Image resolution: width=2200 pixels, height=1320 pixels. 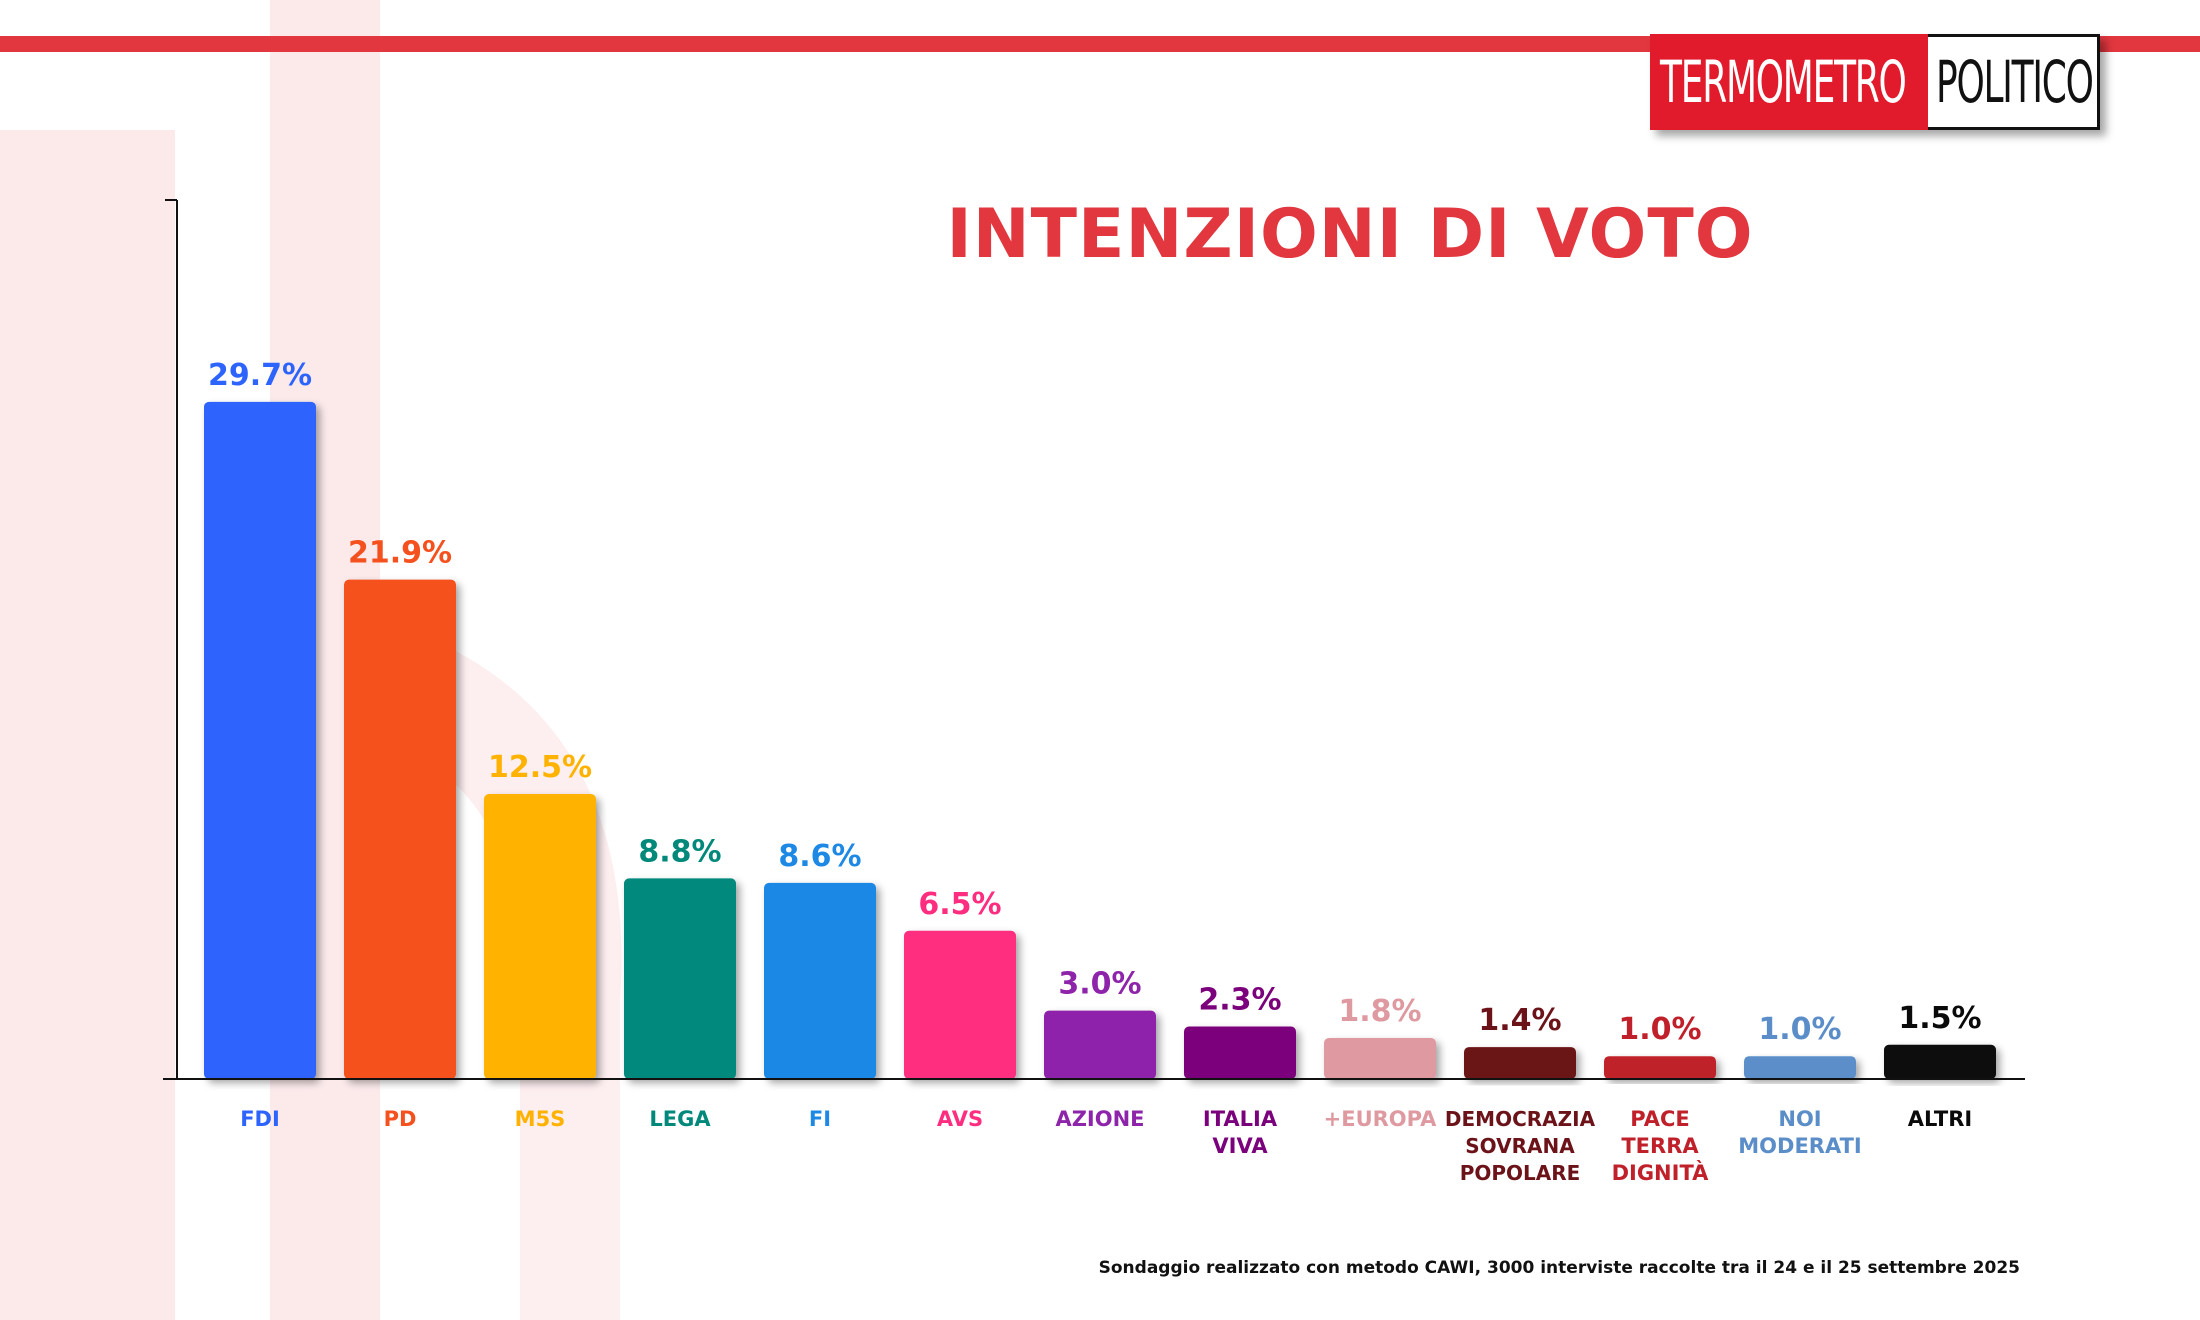 I want to click on value-label-6: 3.0%, so click(x=1099, y=984).